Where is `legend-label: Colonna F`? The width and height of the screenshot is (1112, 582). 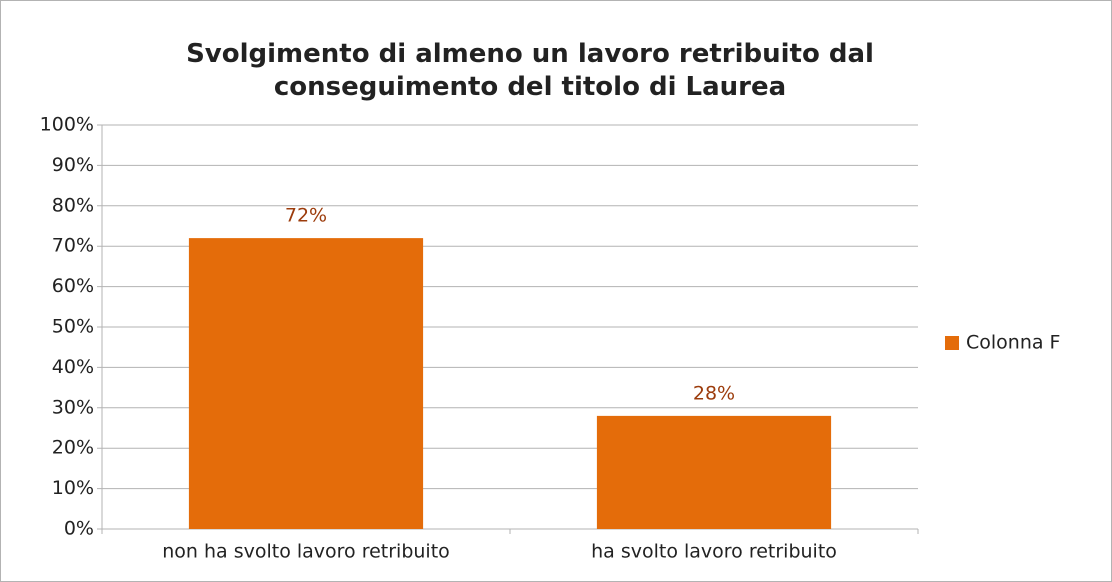
legend-label: Colonna F is located at coordinates (1013, 343).